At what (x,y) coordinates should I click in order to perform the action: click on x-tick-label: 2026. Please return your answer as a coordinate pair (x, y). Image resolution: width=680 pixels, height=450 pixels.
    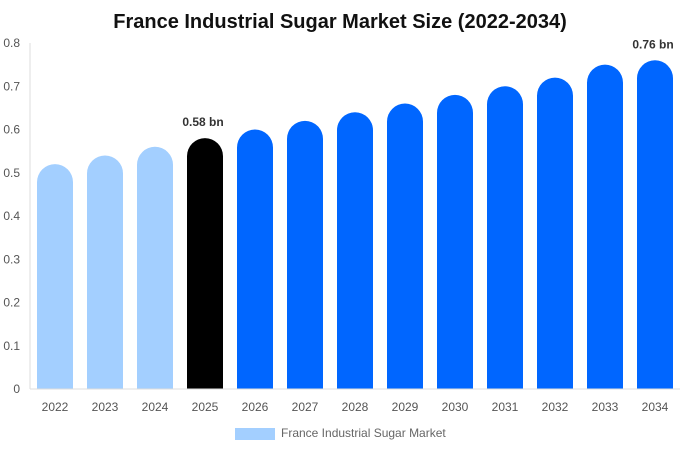
    Looking at the image, I should click on (255, 407).